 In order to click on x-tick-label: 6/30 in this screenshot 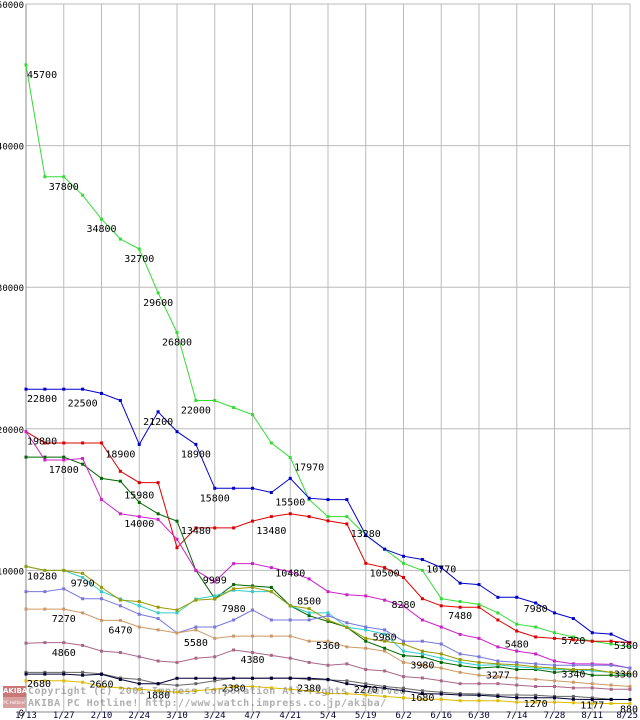, I will do `click(479, 715)`.